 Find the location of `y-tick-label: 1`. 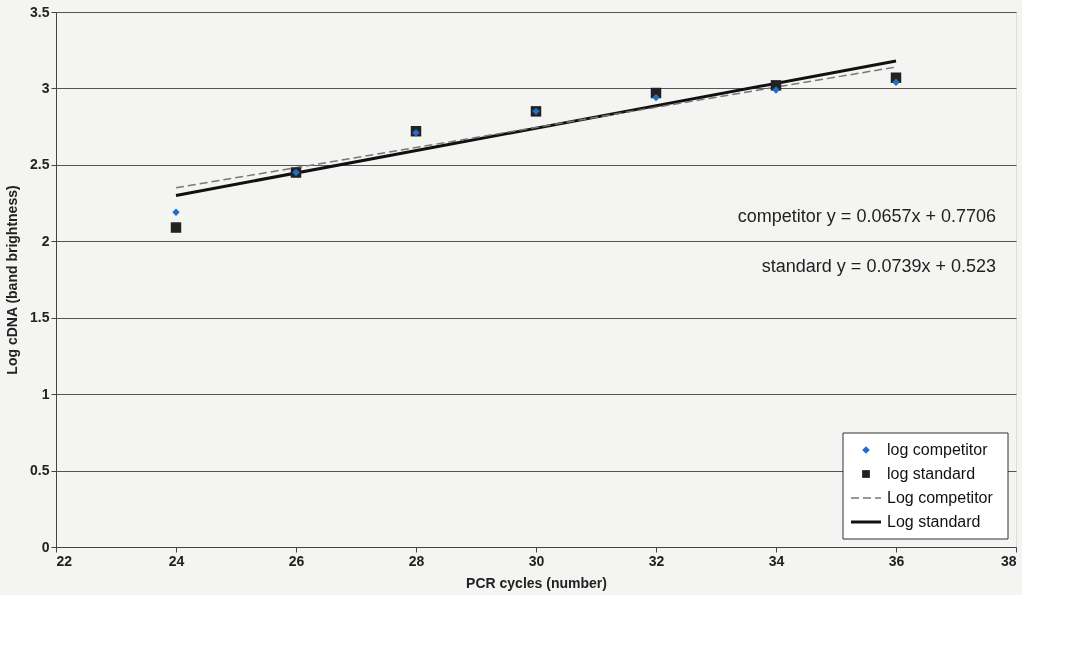

y-tick-label: 1 is located at coordinates (45, 393).